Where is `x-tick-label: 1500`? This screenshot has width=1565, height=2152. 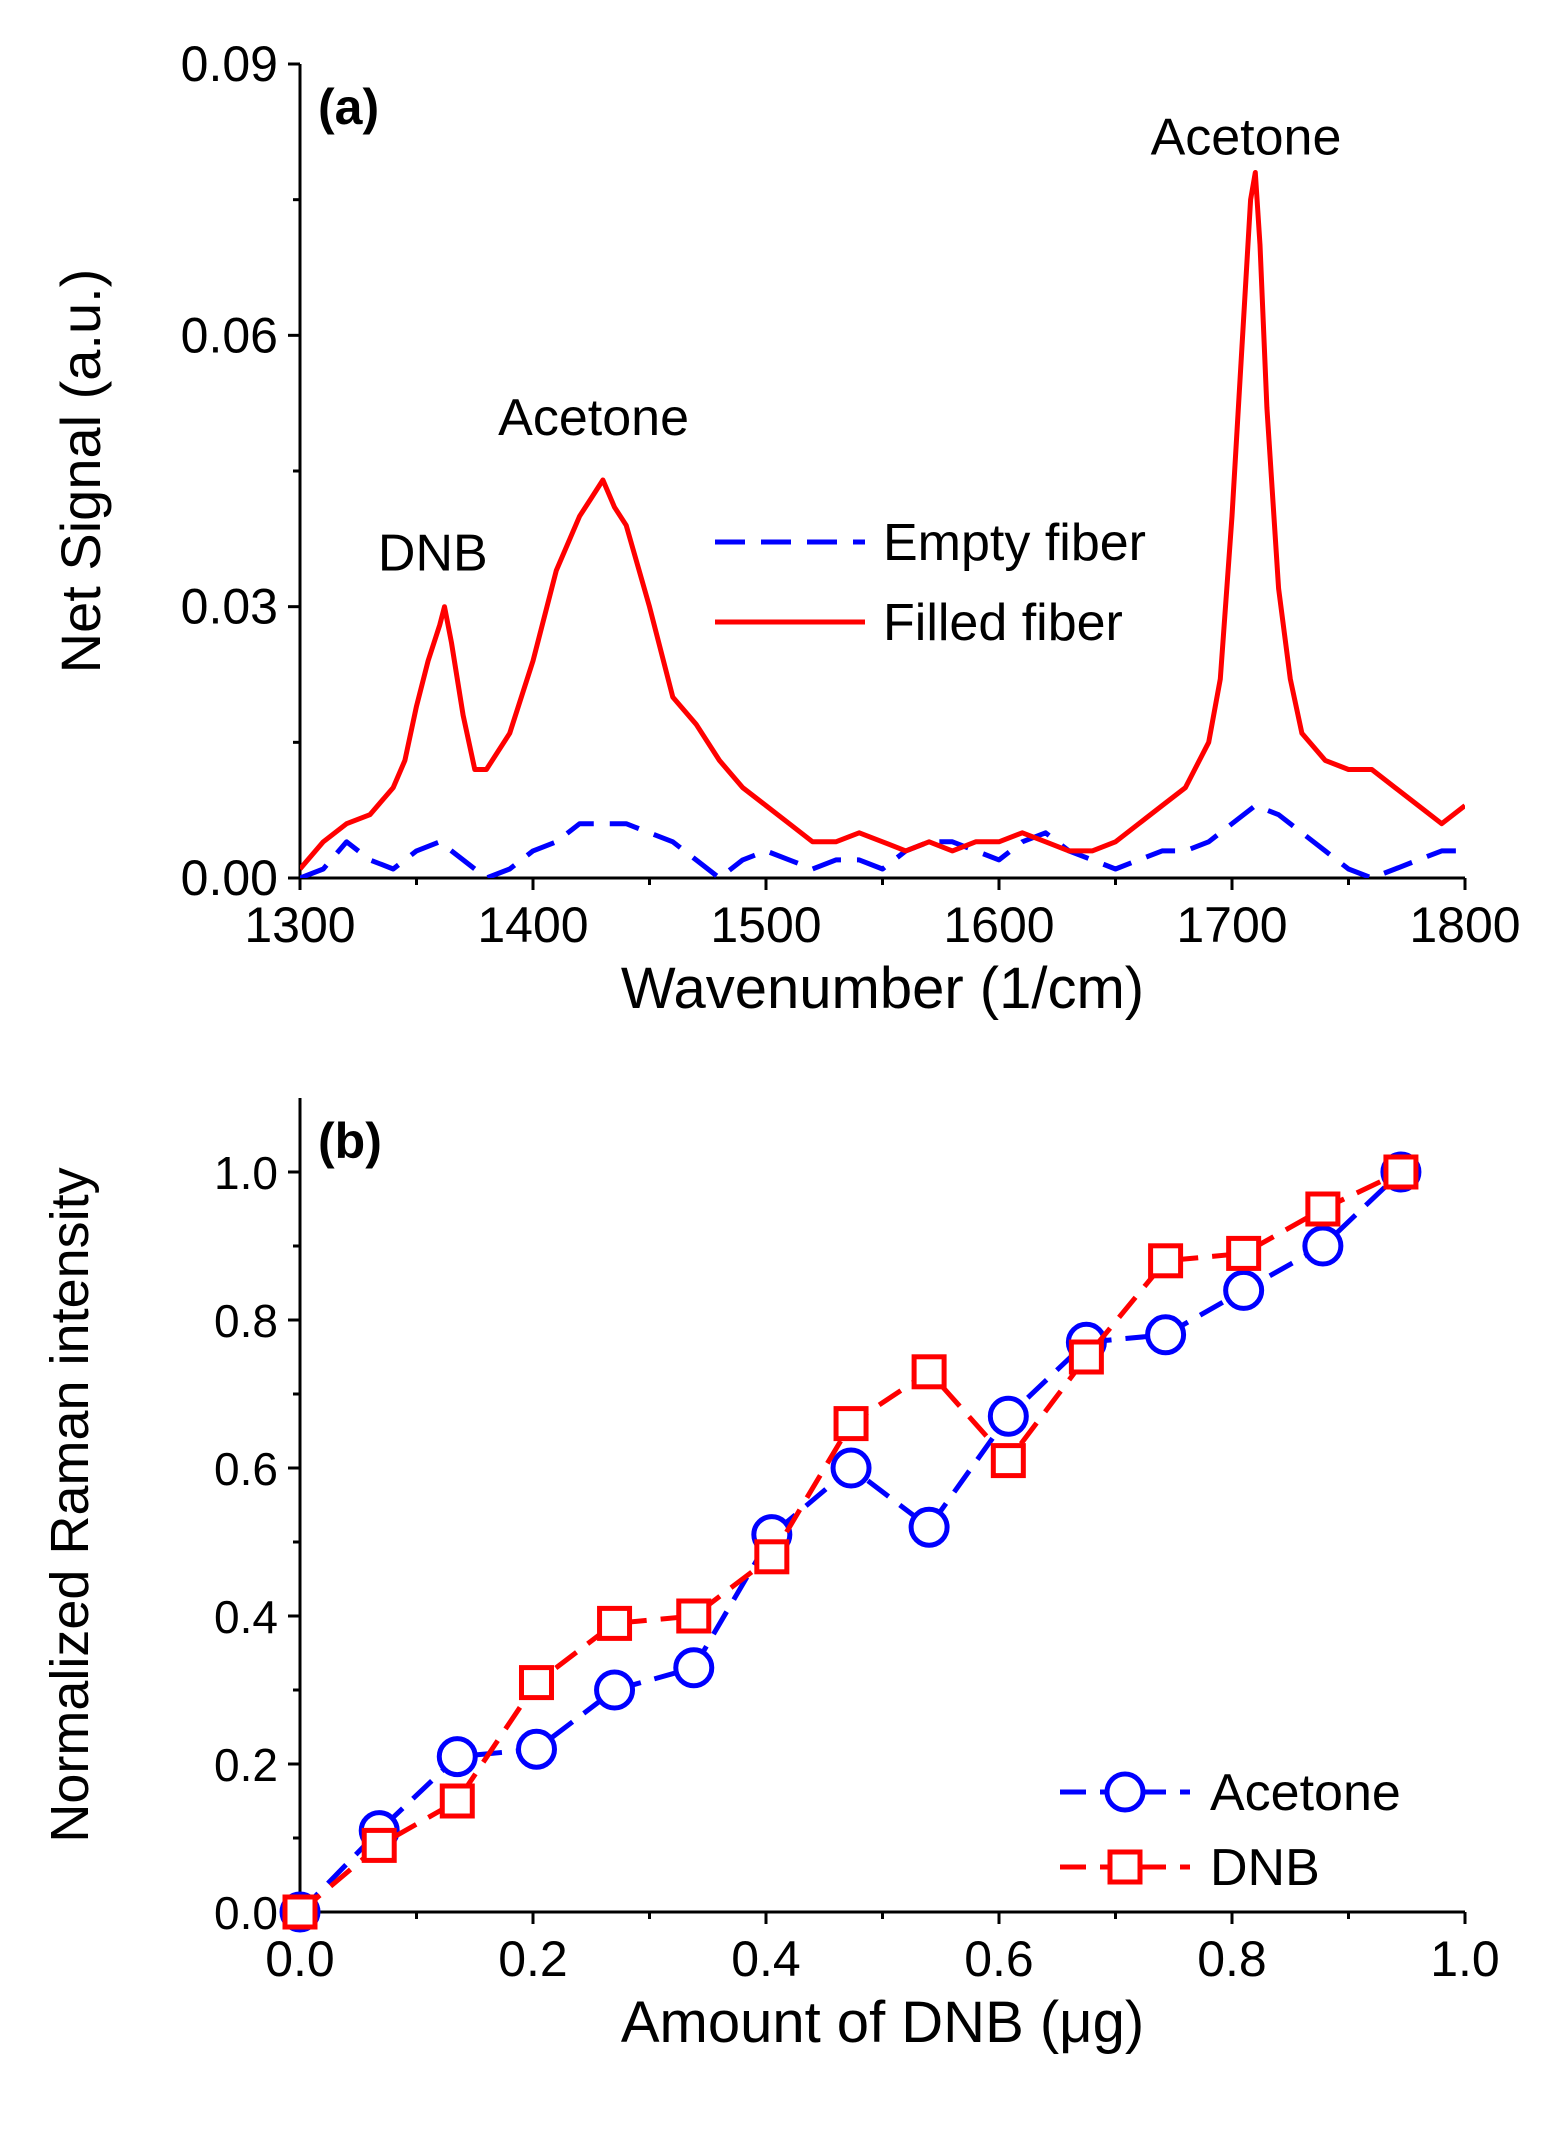
x-tick-label: 1500 is located at coordinates (765, 925).